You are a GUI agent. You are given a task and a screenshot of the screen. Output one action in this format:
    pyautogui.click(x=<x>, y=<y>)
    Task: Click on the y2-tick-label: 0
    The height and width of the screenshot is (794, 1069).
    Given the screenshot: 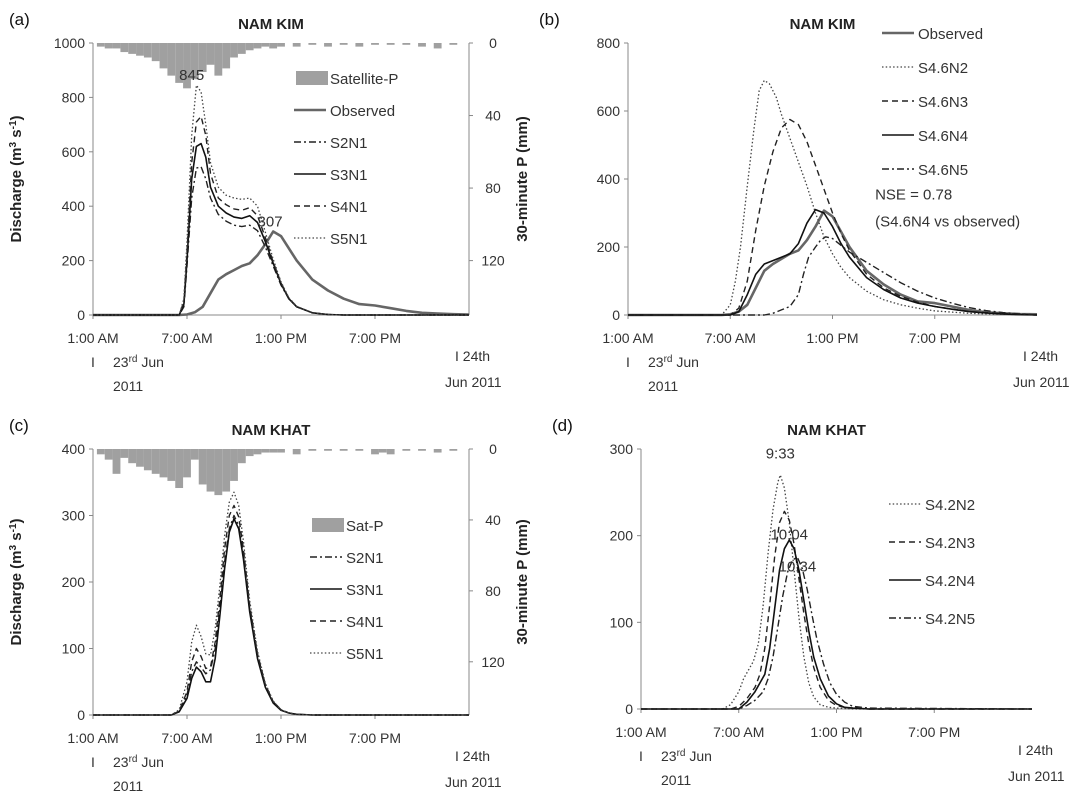 What is the action you would take?
    pyautogui.click(x=493, y=449)
    